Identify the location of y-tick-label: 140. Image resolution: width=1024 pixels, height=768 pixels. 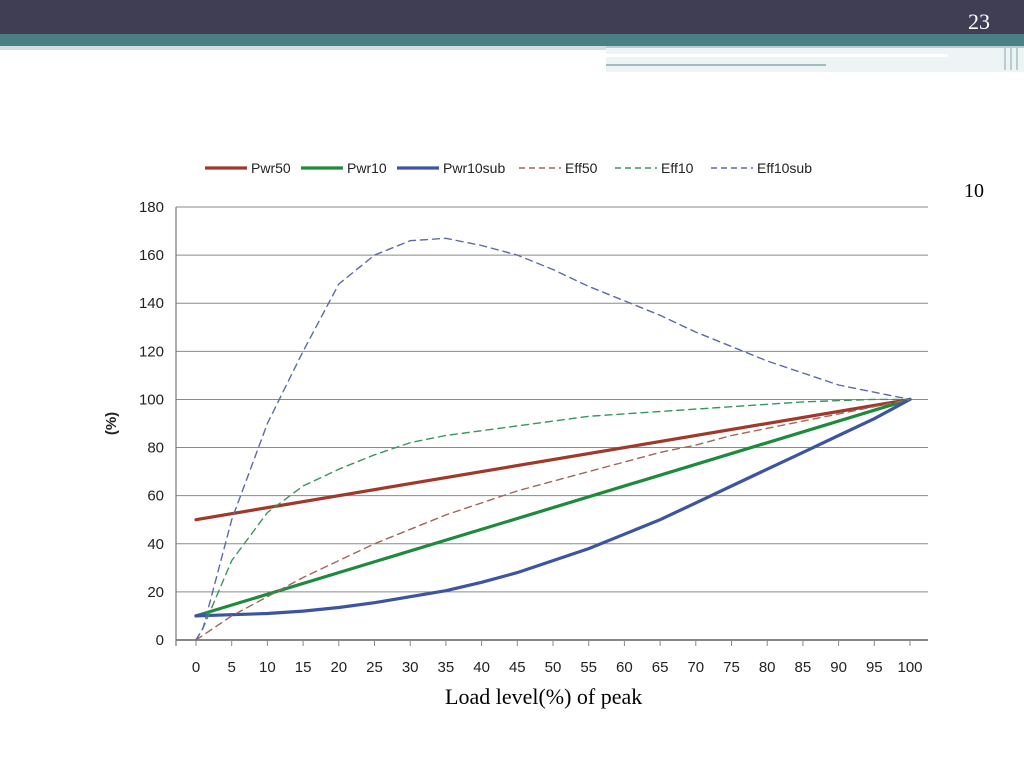
(151, 303).